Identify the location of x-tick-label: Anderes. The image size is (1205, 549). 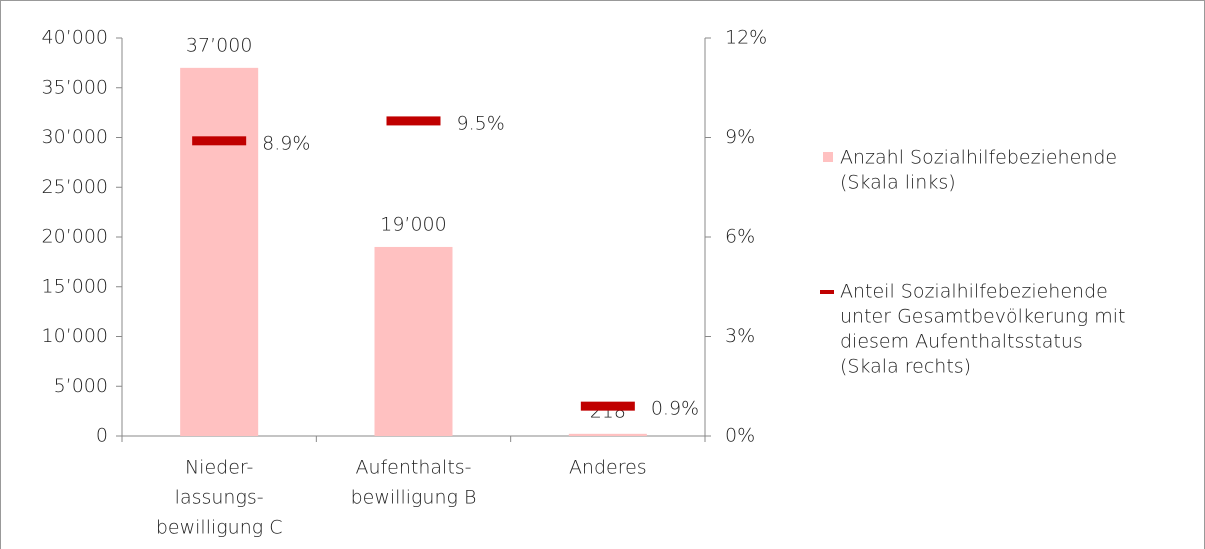
(608, 468).